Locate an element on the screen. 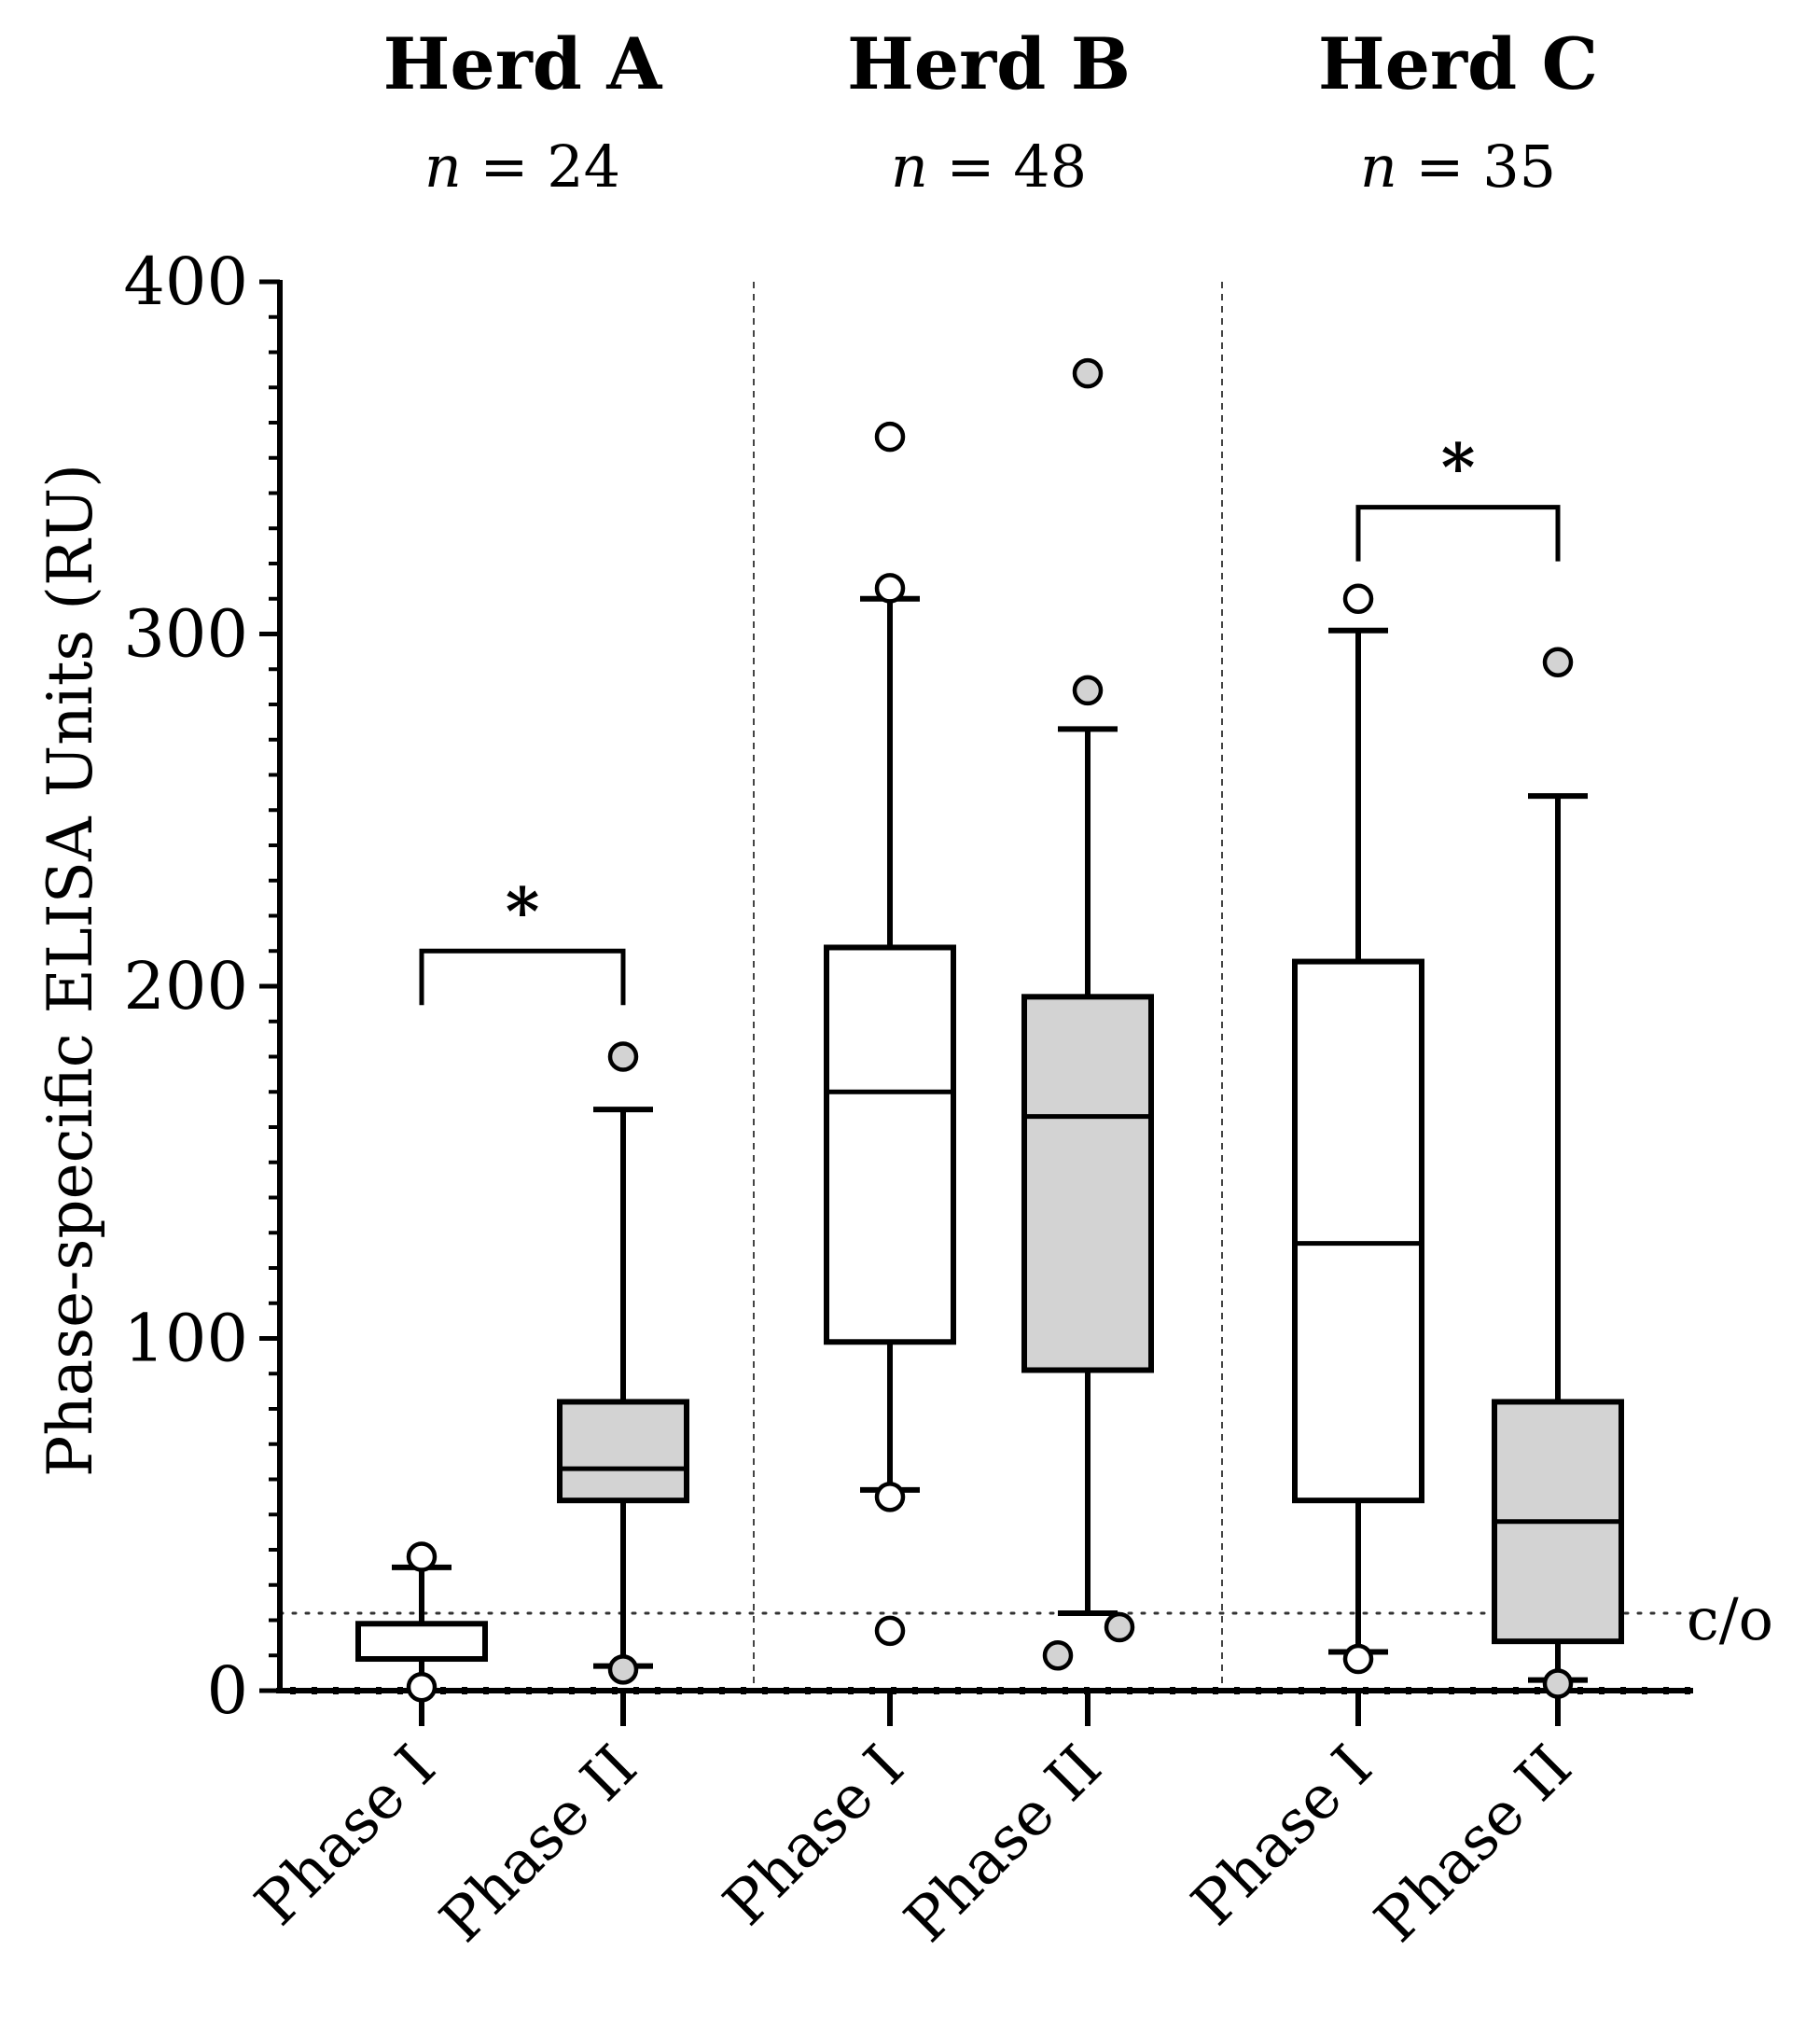 Image resolution: width=1820 pixels, height=2034 pixels. group-title-2: Herd B is located at coordinates (989, 64).